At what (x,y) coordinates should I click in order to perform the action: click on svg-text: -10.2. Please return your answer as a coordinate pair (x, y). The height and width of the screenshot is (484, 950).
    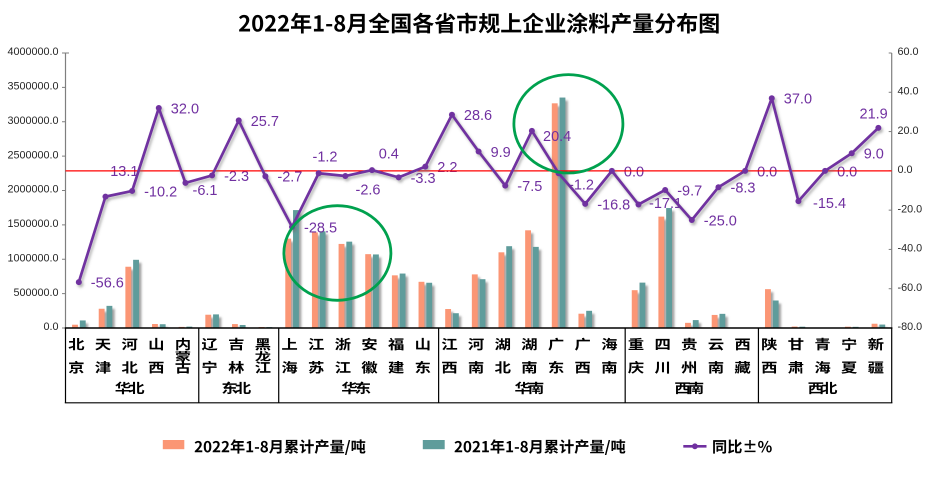
    Looking at the image, I should click on (160, 192).